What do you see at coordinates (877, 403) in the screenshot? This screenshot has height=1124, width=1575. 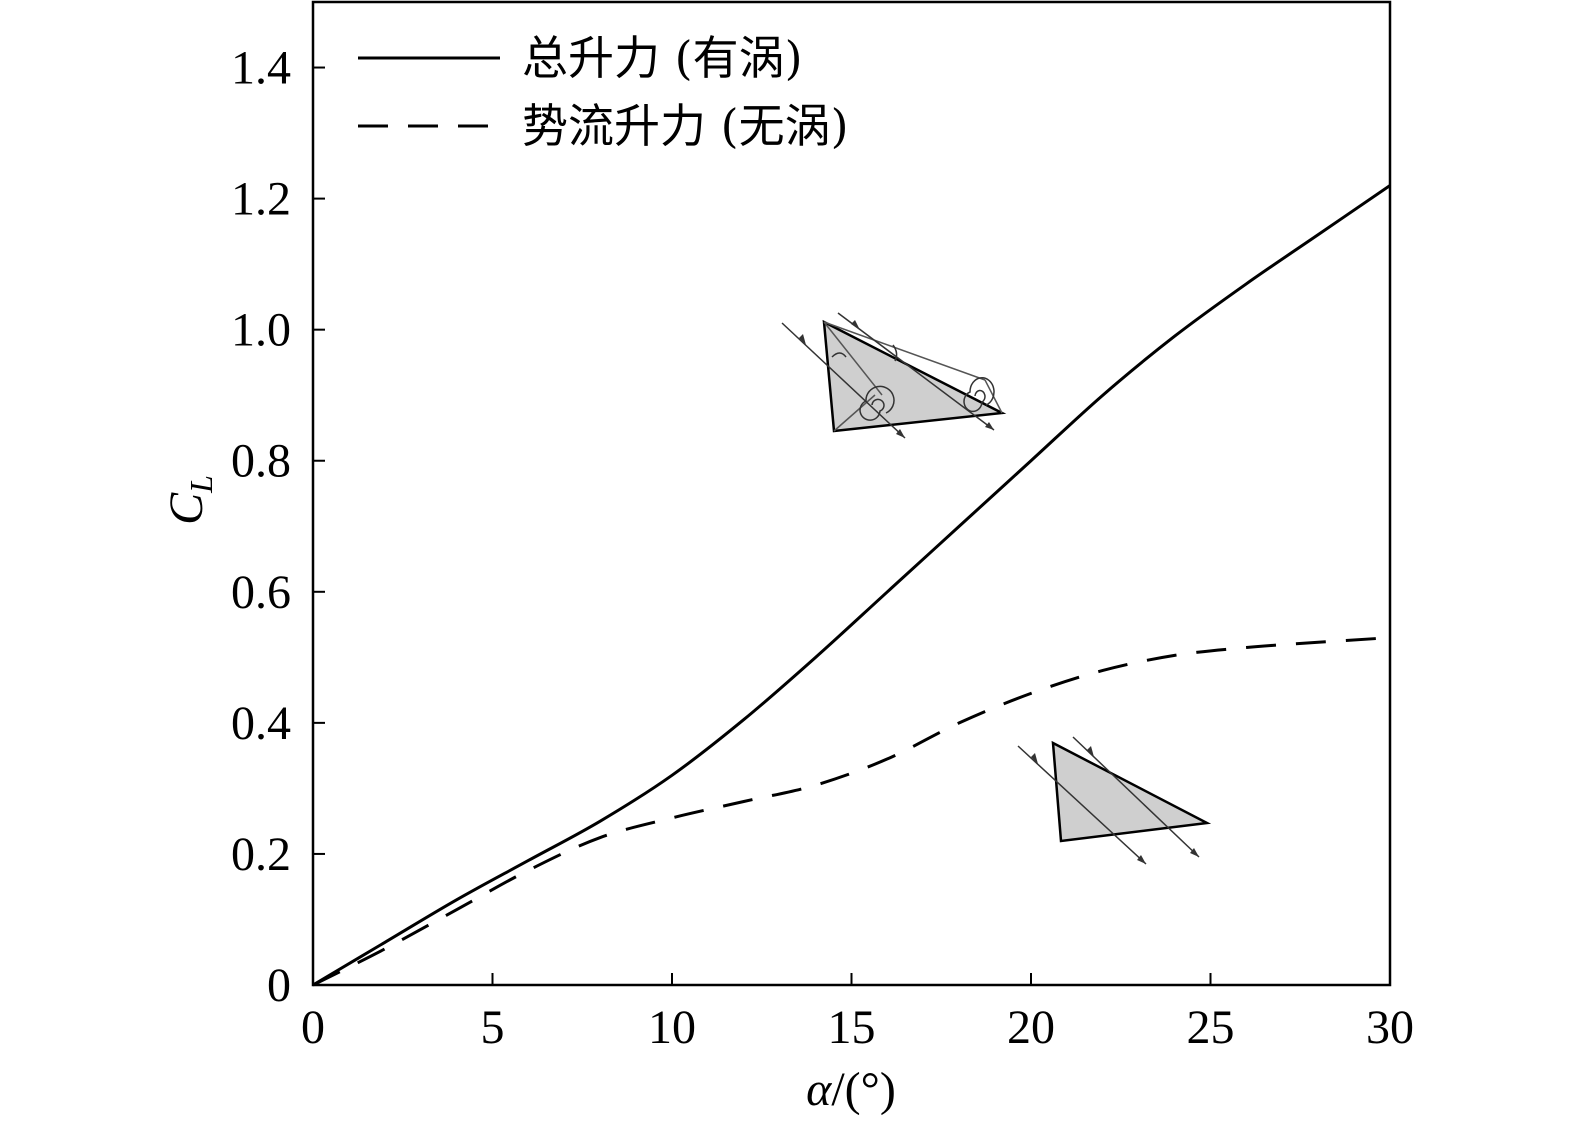 I see `vortex-spiral-left` at bounding box center [877, 403].